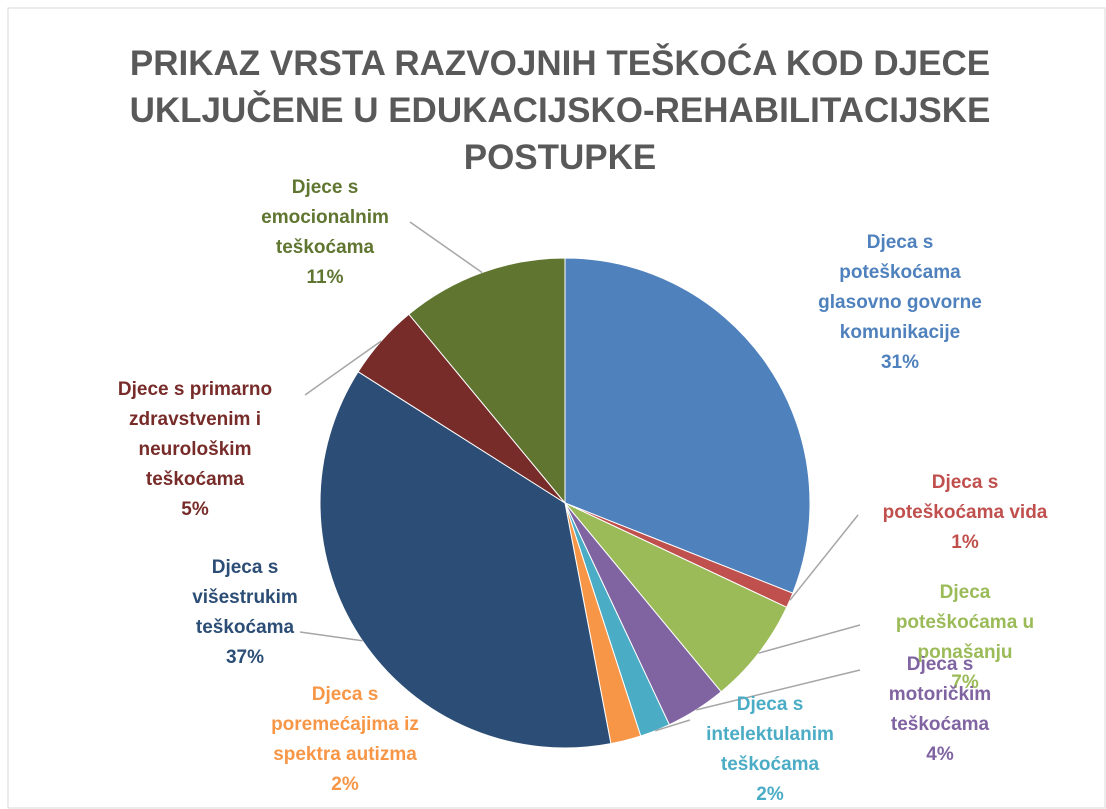  I want to click on data-label: Djeca s motoričkim teškoćama 4%, so click(940, 710).